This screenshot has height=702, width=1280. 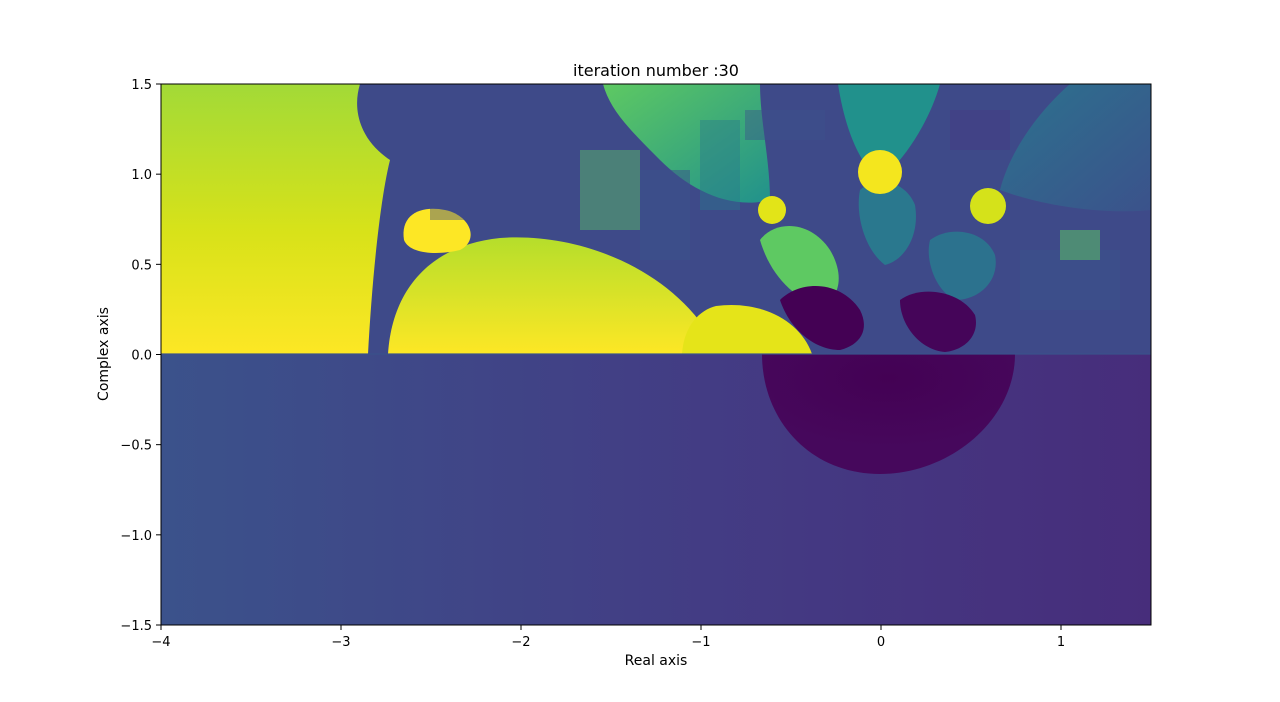 I want to click on yellow-bulb-c, so click(x=772, y=210).